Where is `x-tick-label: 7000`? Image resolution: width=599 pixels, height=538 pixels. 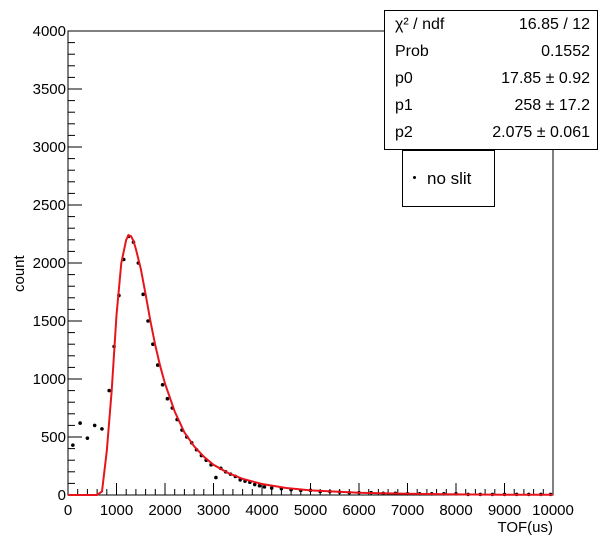
x-tick-label: 7000 is located at coordinates (407, 510).